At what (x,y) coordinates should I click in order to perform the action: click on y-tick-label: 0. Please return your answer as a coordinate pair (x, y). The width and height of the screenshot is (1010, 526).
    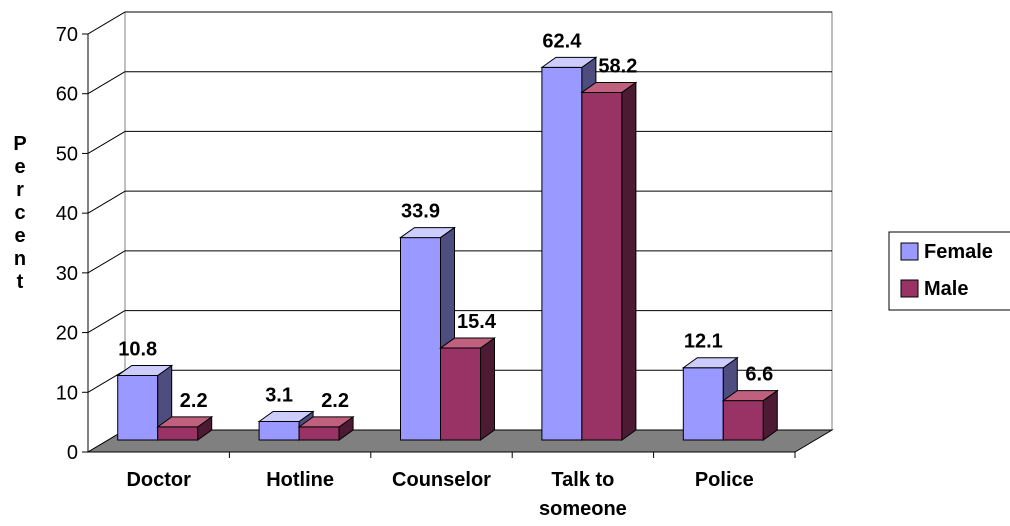
    Looking at the image, I should click on (72, 453).